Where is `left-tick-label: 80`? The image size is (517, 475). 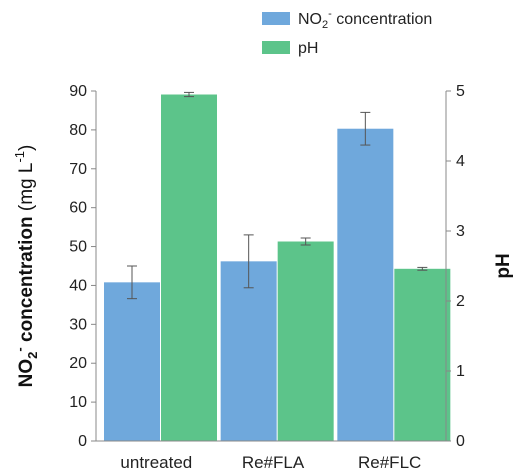
left-tick-label: 80 is located at coordinates (78, 130).